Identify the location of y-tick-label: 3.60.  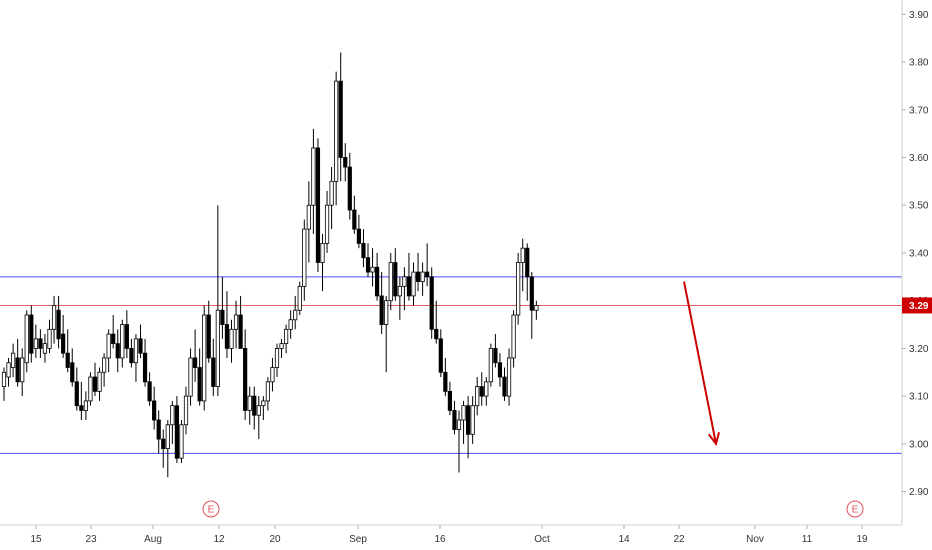
(919, 158).